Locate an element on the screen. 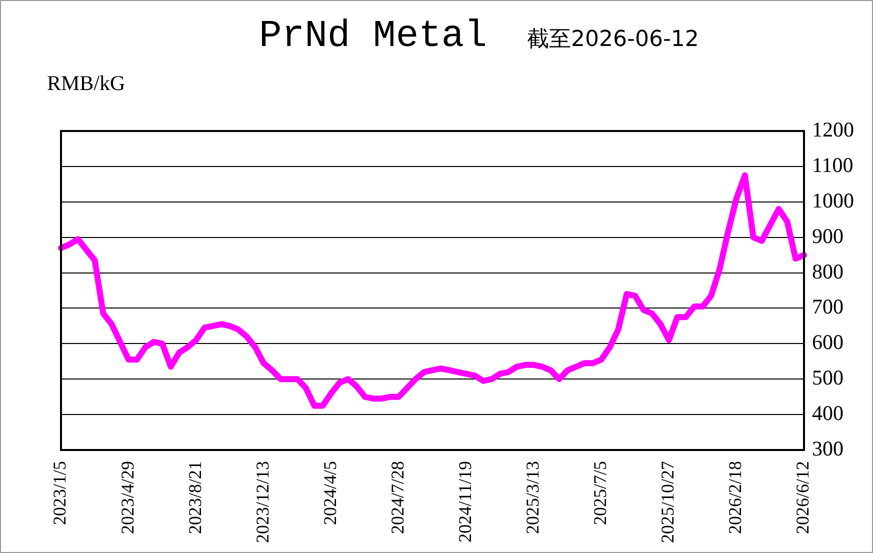 Image resolution: width=873 pixels, height=553 pixels. y-tick-label: 1100 is located at coordinates (833, 164).